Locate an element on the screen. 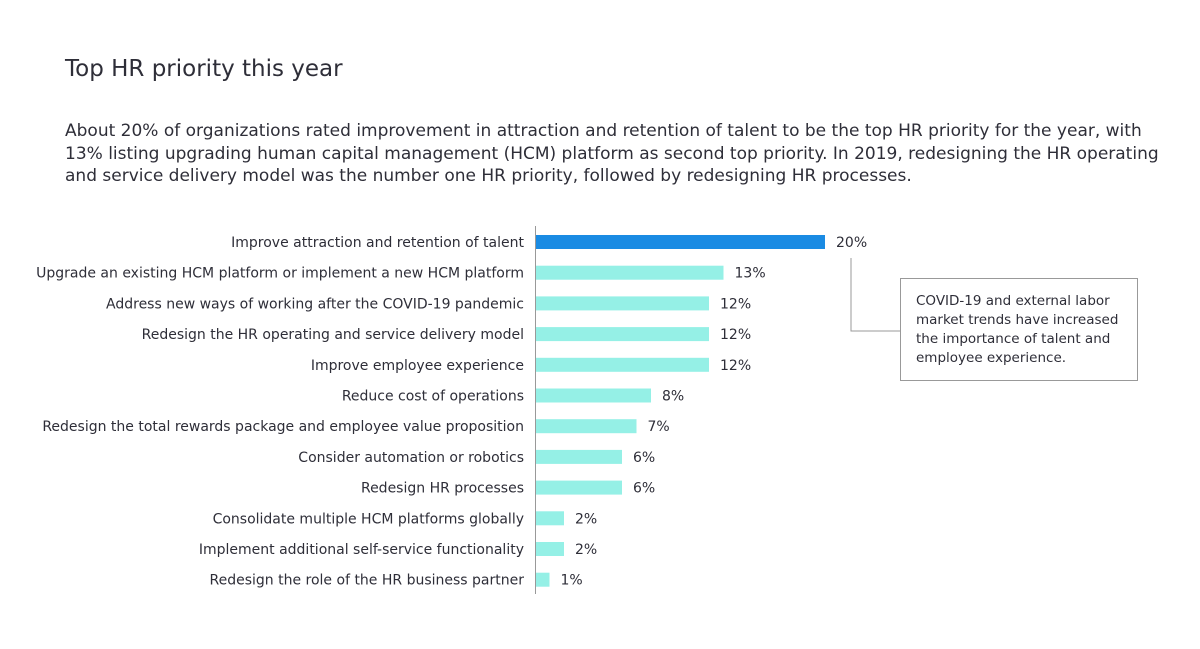 The image size is (1200, 649). category-label: Reduce cost of operations is located at coordinates (433, 397).